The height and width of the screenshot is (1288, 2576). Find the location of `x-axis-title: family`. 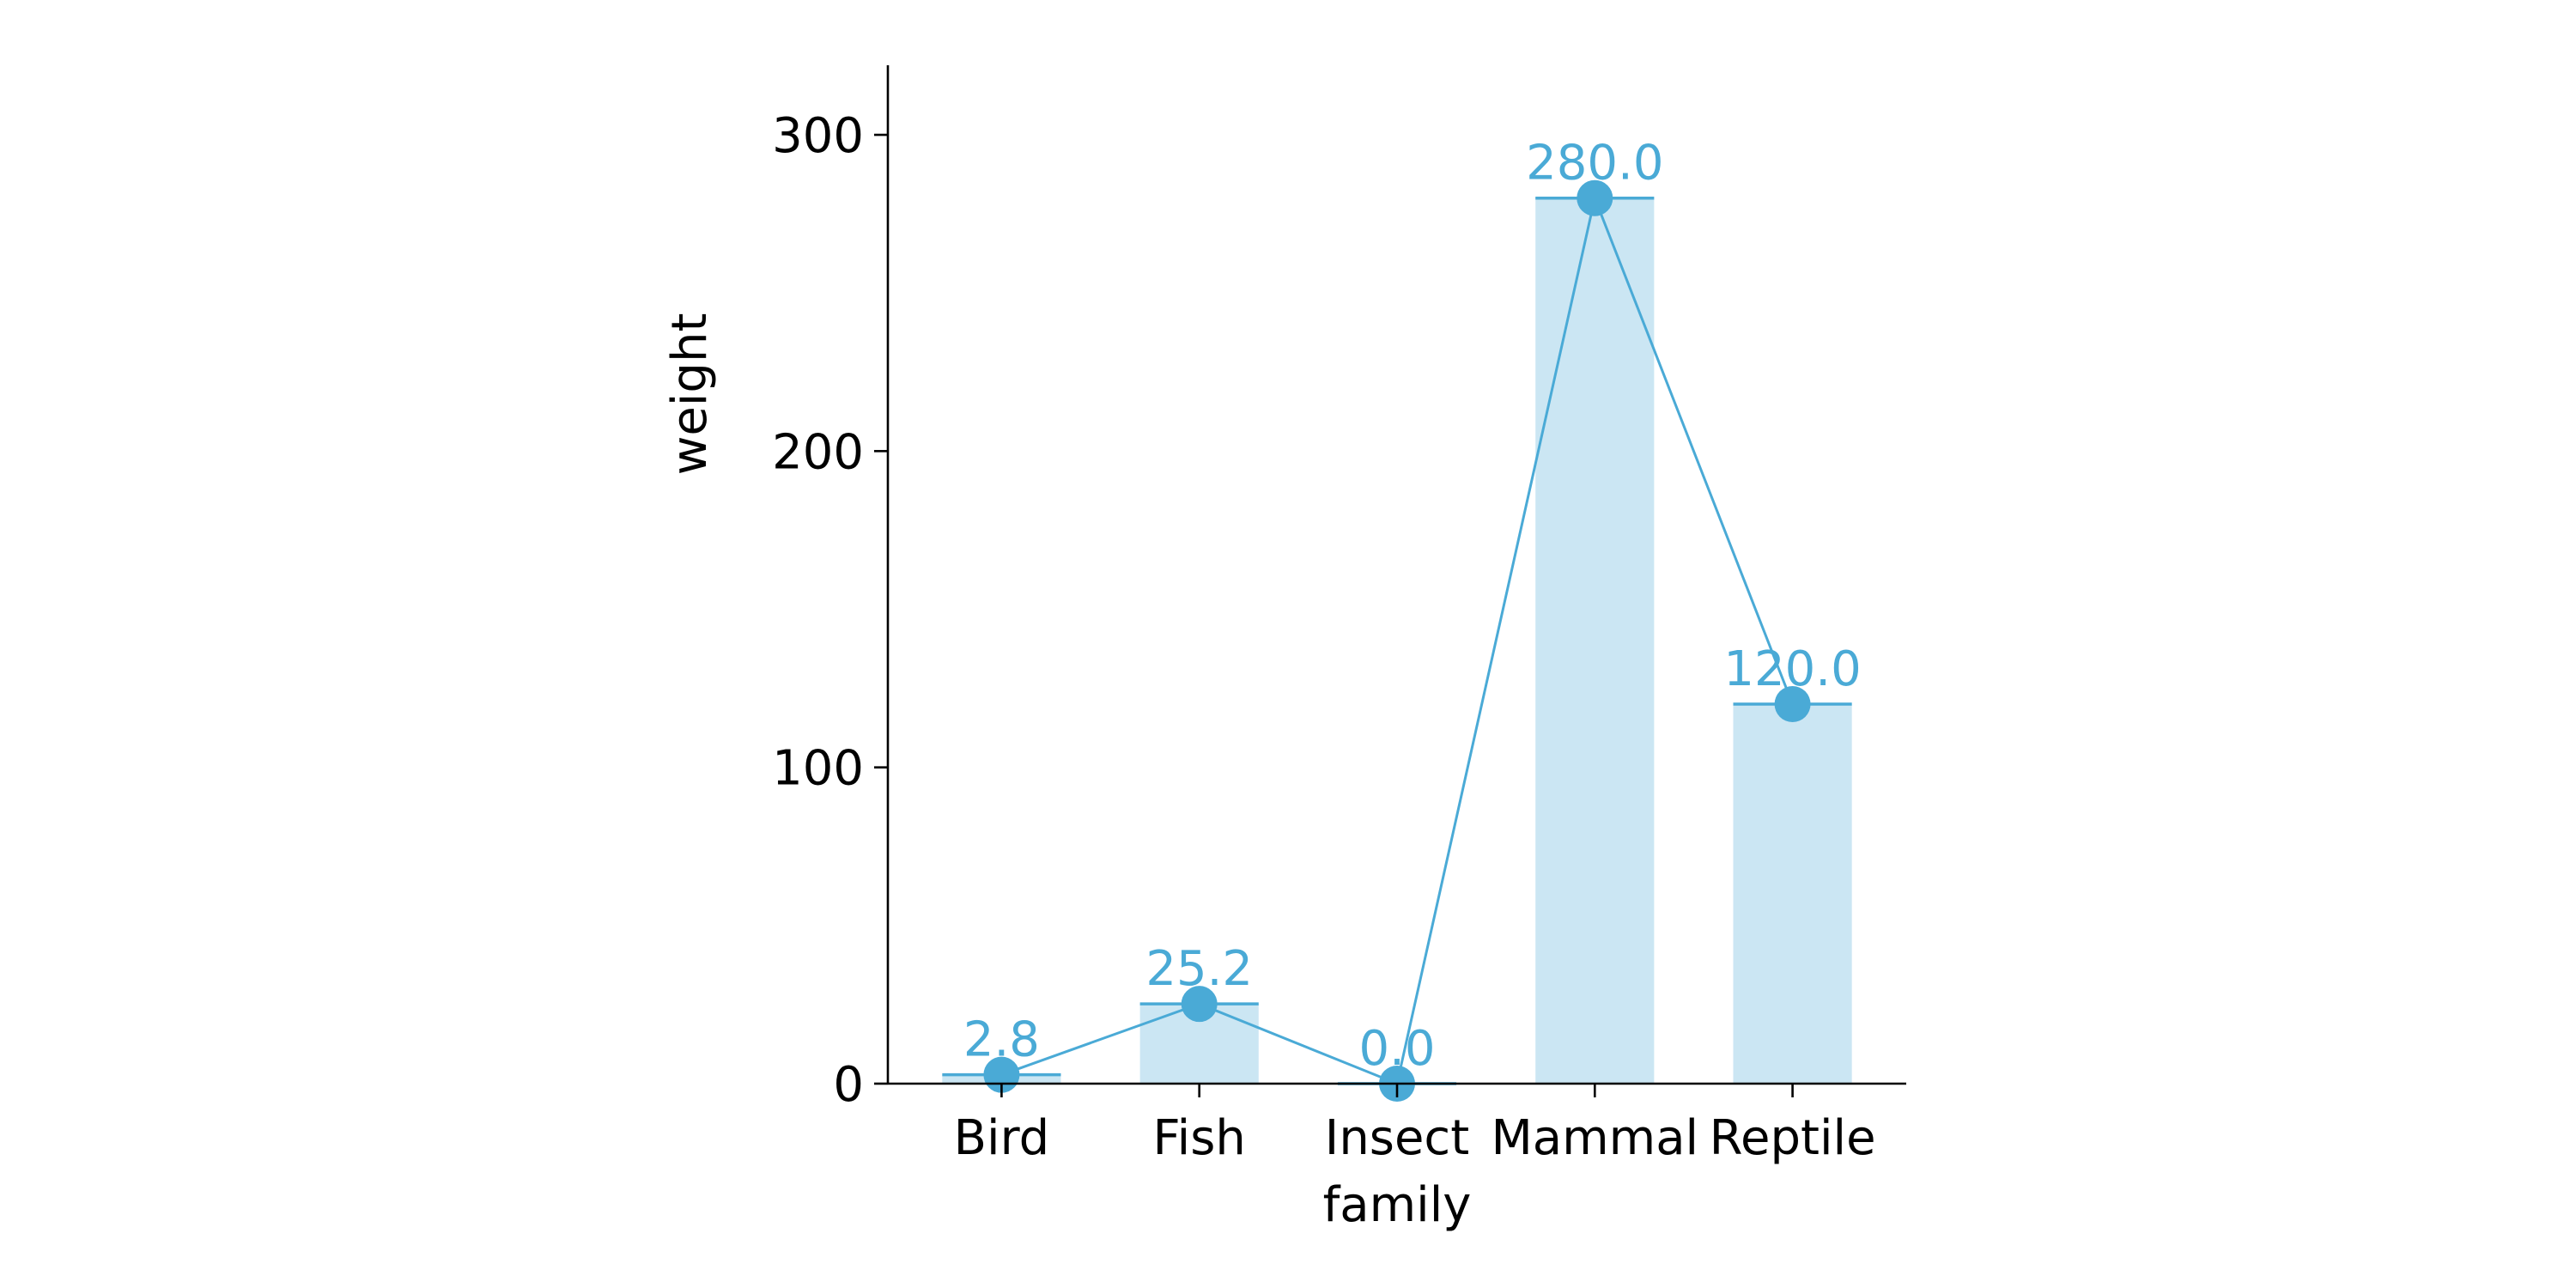

x-axis-title: family is located at coordinates (1397, 1205).